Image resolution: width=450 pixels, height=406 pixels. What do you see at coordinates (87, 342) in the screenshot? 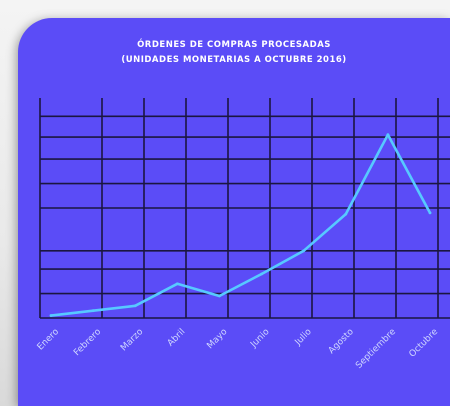
I see `x-tick-label: Febrero` at bounding box center [87, 342].